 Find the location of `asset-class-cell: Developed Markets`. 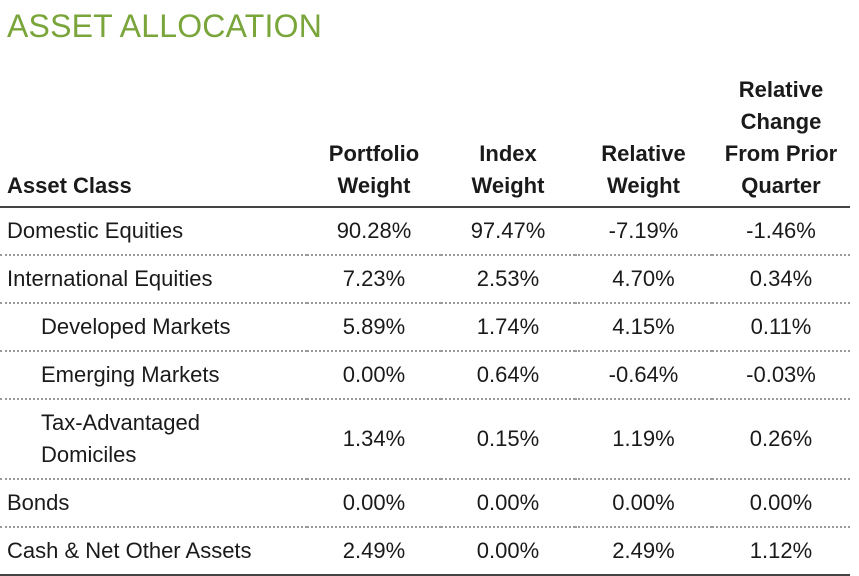

asset-class-cell: Developed Markets is located at coordinates (153, 327).